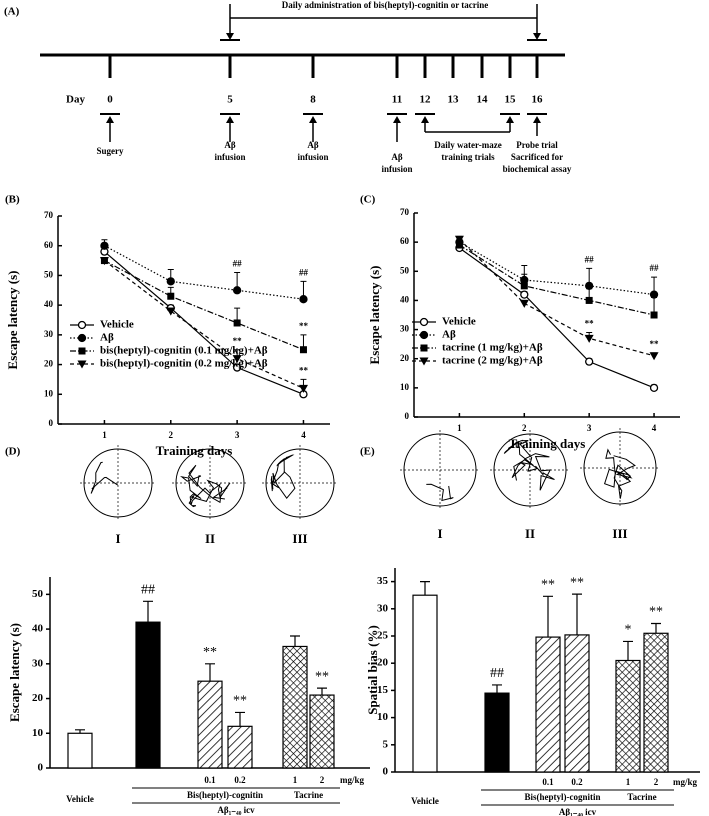 The width and height of the screenshot is (709, 816). Describe the element at coordinates (107, 338) in the screenshot. I see `legend-label: Aβ` at that location.